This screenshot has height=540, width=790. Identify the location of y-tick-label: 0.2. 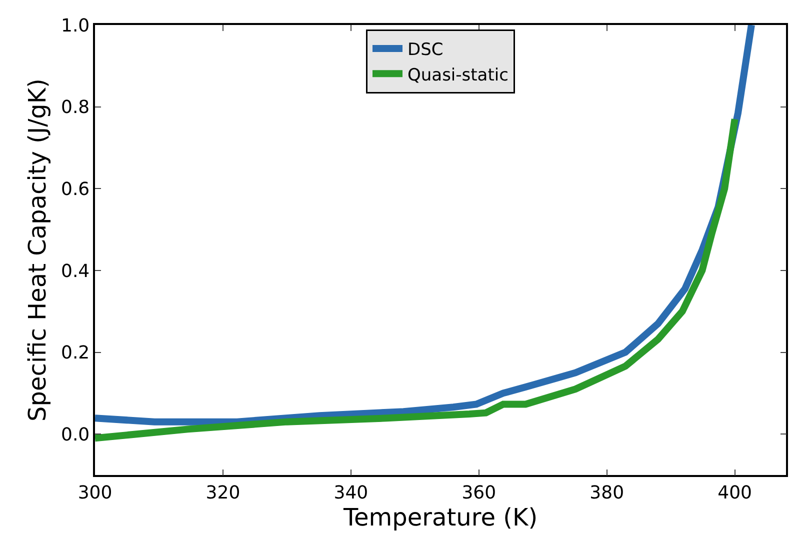
(75, 353).